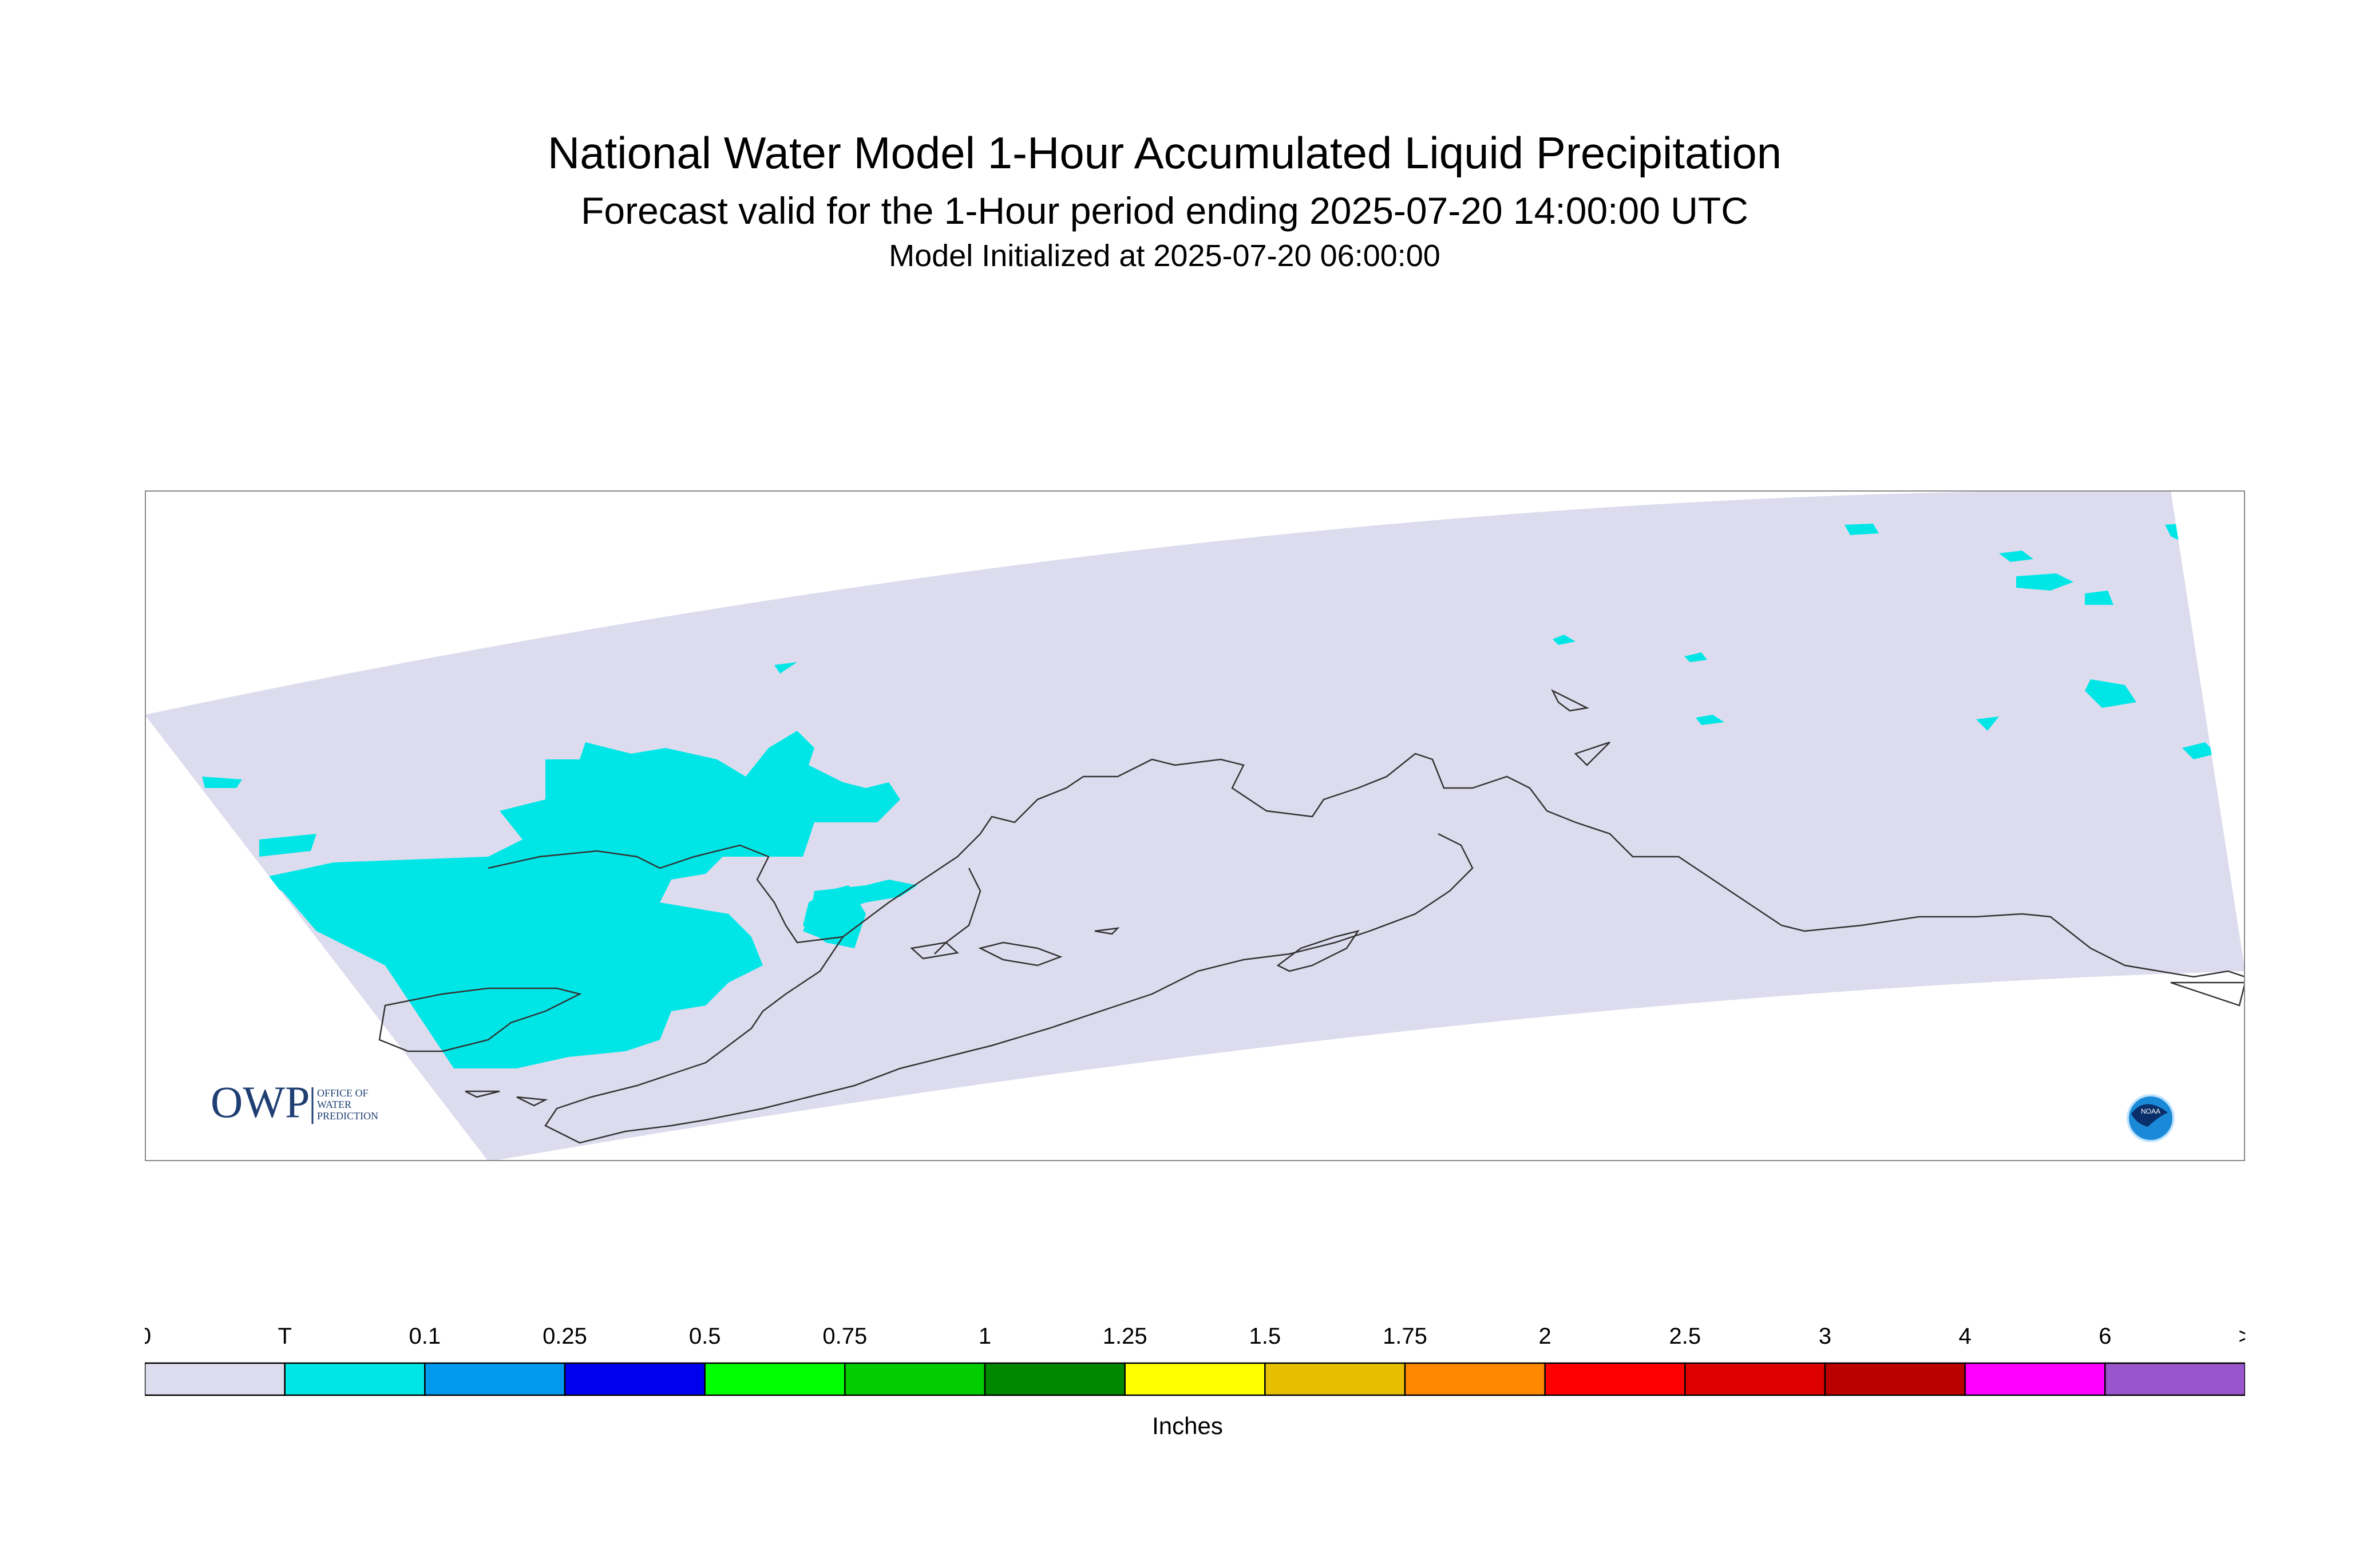 This screenshot has width=2375, height=1568. Describe the element at coordinates (935, 950) in the screenshot. I see `coastline-island-bay` at that location.